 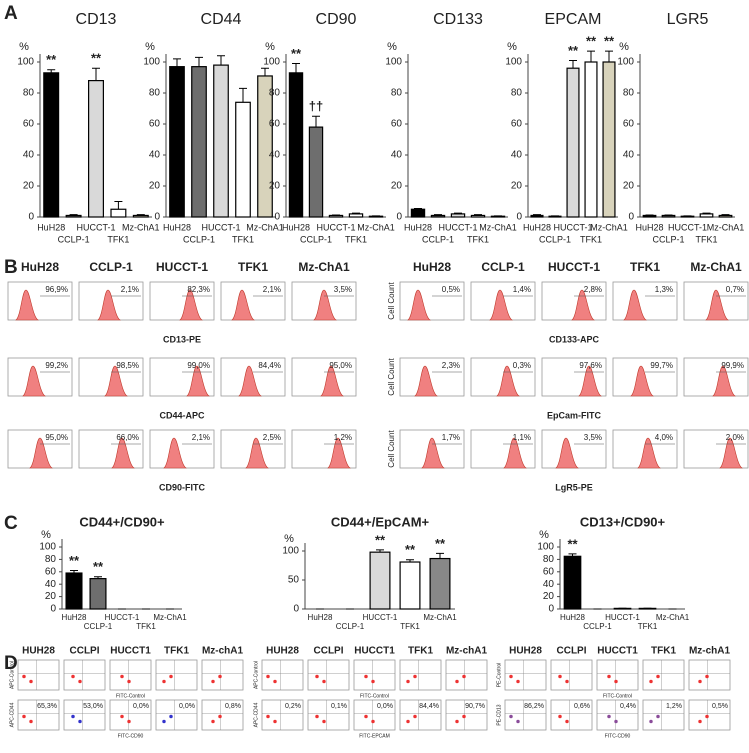 I want to click on percent-label: 99,7%, so click(x=661, y=365).